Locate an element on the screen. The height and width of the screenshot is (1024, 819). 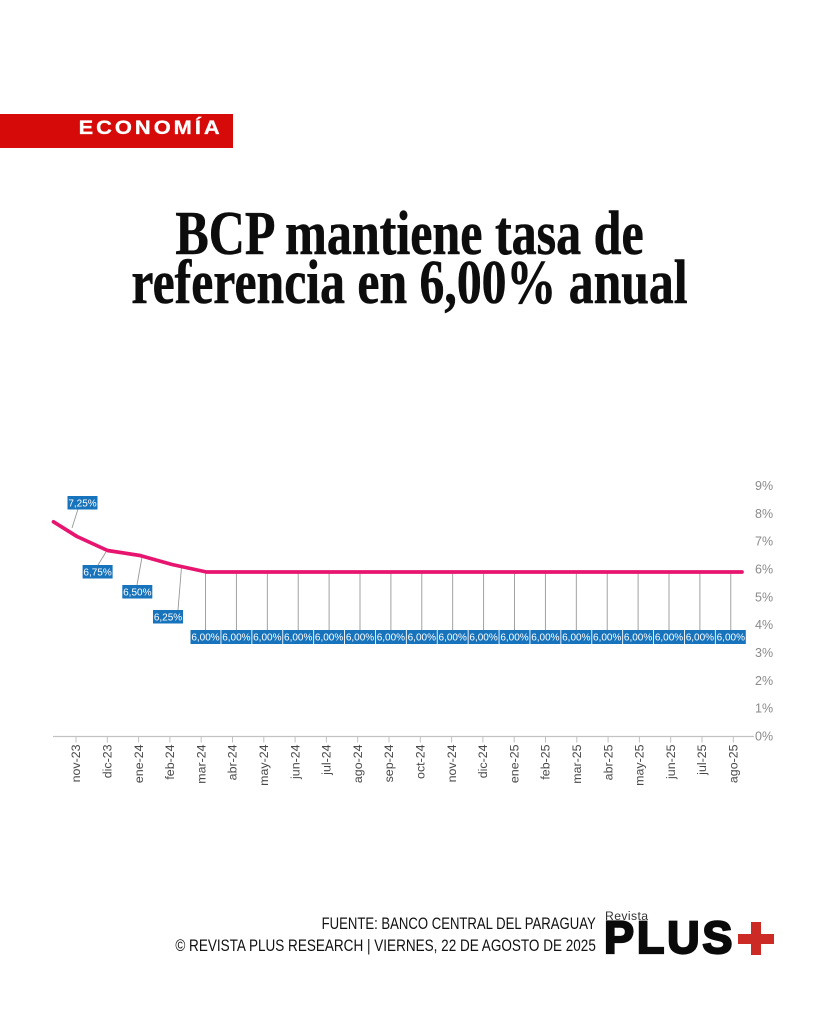
svg-text: 8% is located at coordinates (764, 514).